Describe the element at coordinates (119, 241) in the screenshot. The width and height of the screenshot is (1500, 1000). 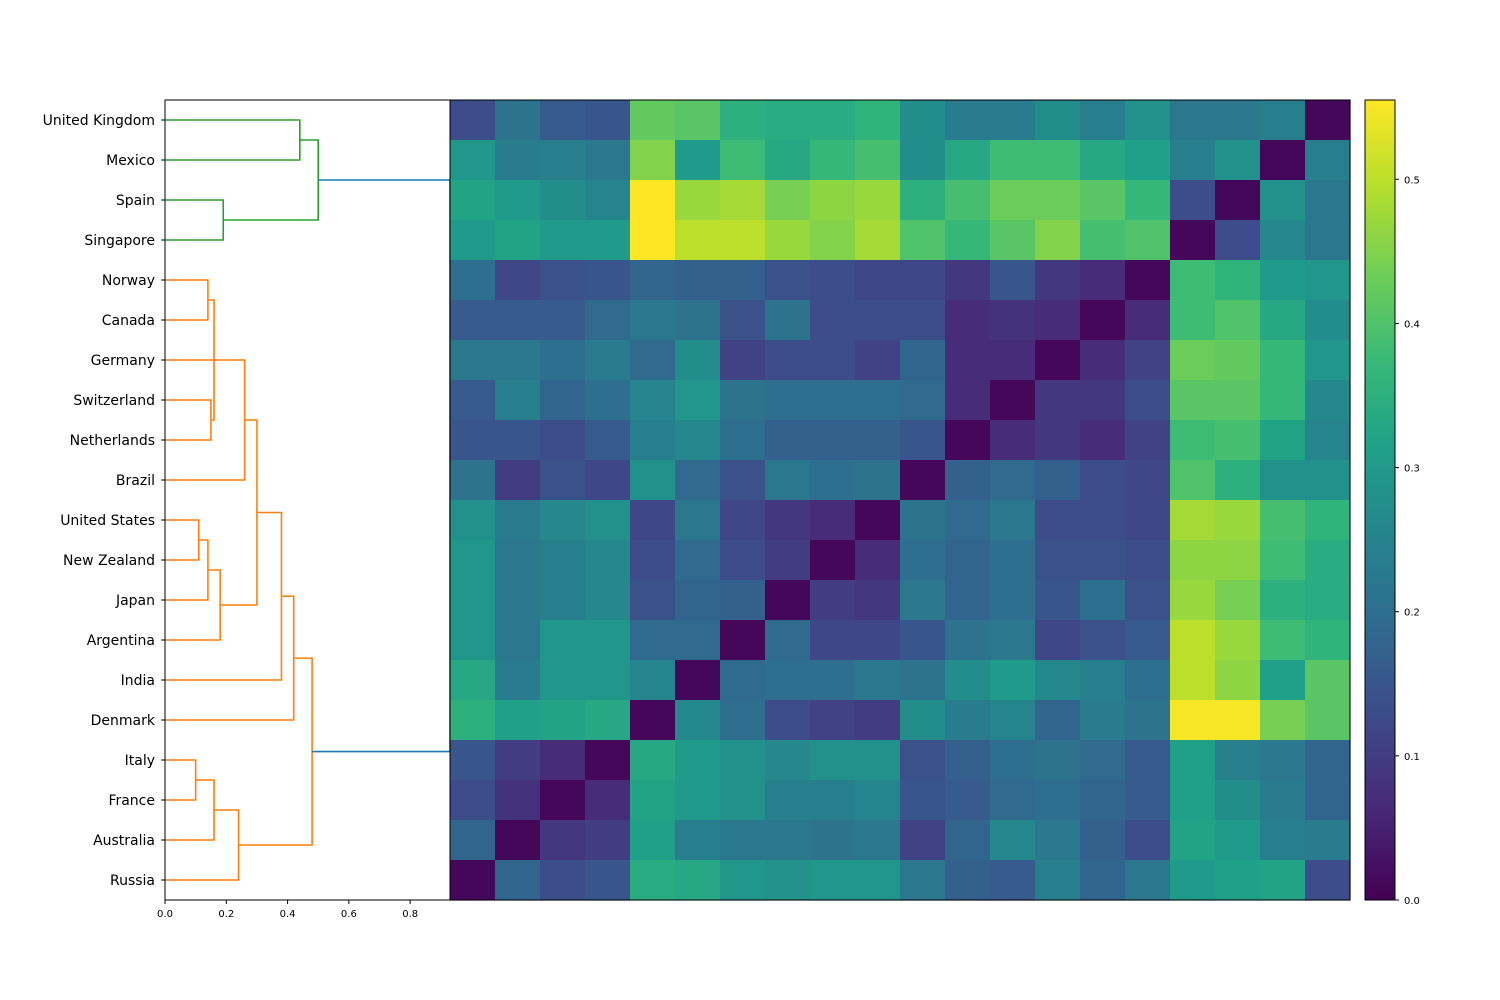
I see `row-label: Singapore` at that location.